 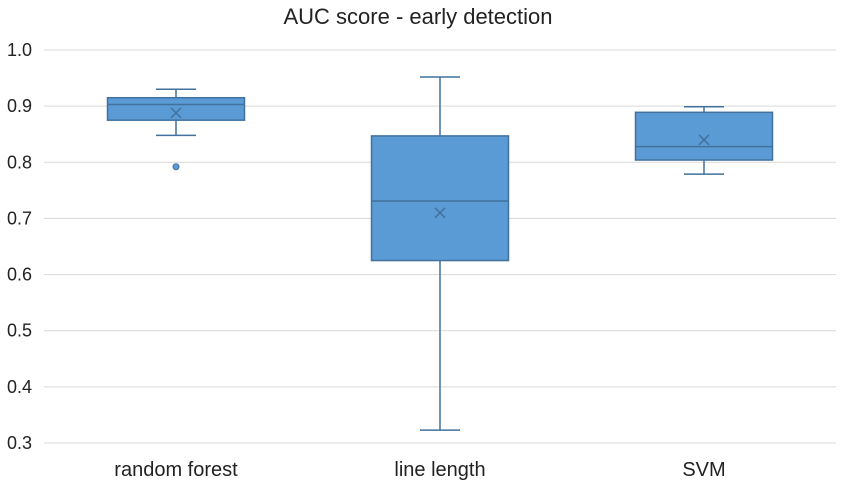 What do you see at coordinates (19, 443) in the screenshot?
I see `y-tick-label: 0.3` at bounding box center [19, 443].